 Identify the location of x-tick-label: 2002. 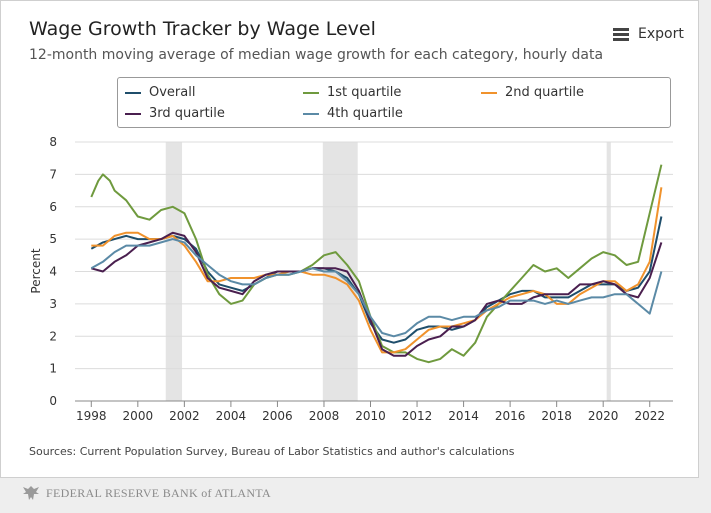
(184, 416).